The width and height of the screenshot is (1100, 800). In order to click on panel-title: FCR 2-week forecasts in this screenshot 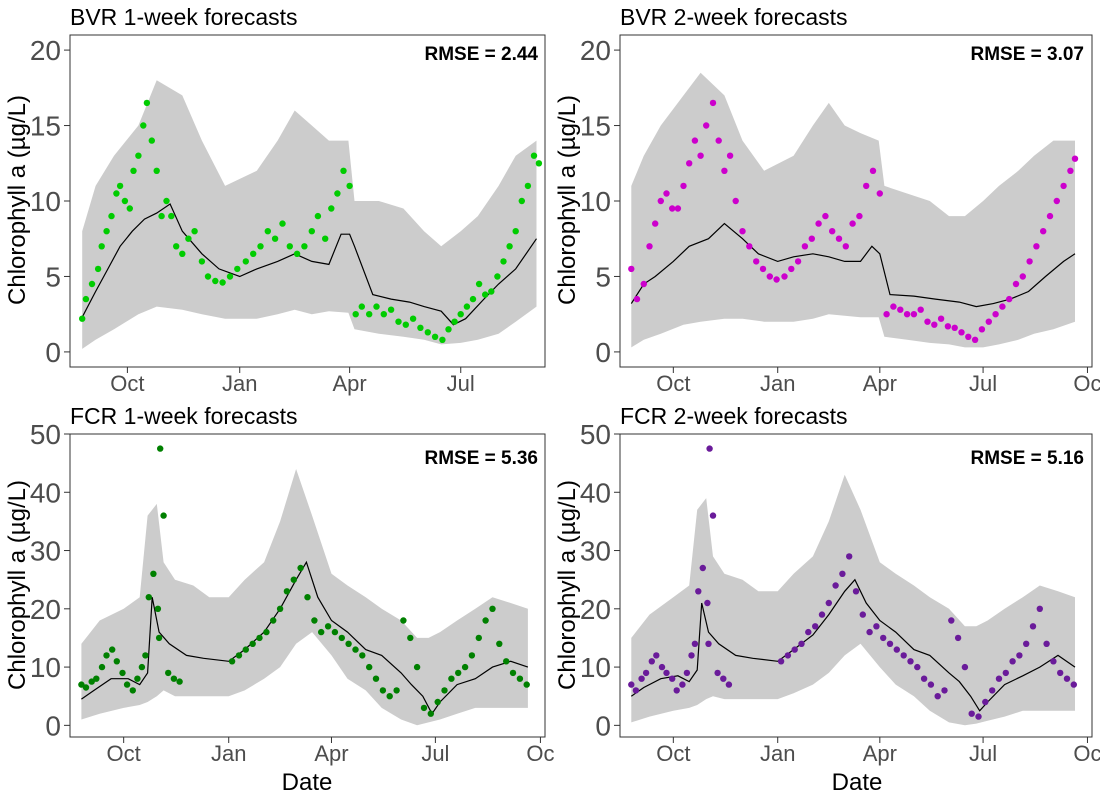, I will do `click(734, 416)`.